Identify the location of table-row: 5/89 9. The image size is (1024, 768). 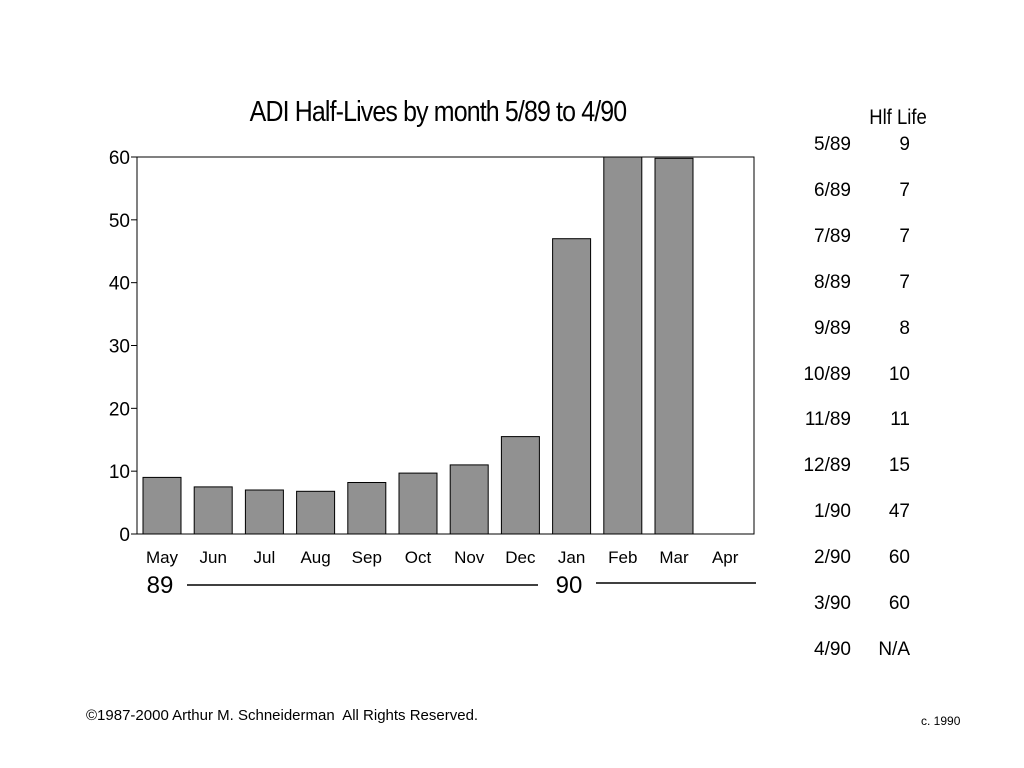
(842, 146).